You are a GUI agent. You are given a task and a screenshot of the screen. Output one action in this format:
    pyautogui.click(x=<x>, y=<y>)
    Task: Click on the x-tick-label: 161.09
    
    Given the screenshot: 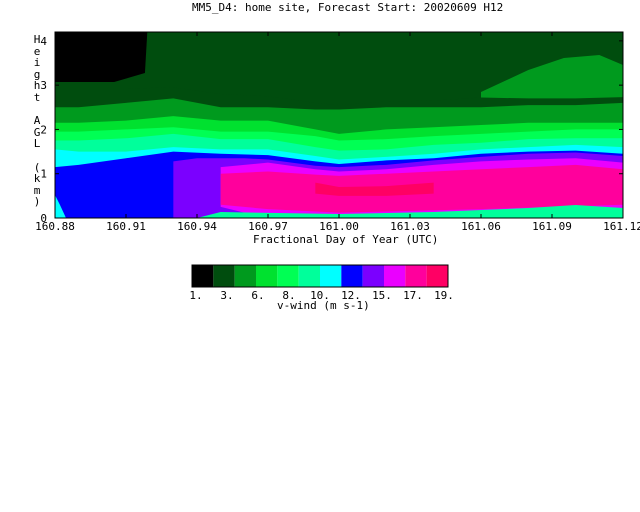 What is the action you would take?
    pyautogui.click(x=552, y=226)
    